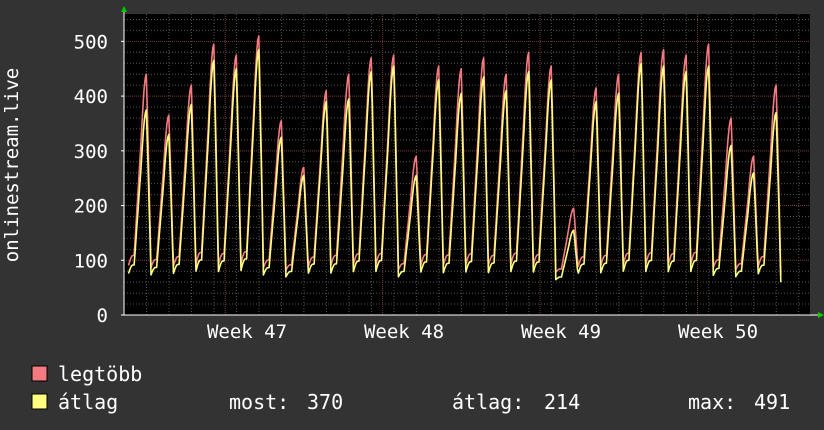 Image resolution: width=824 pixels, height=430 pixels. I want to click on stat-max-value: 491, so click(772, 402).